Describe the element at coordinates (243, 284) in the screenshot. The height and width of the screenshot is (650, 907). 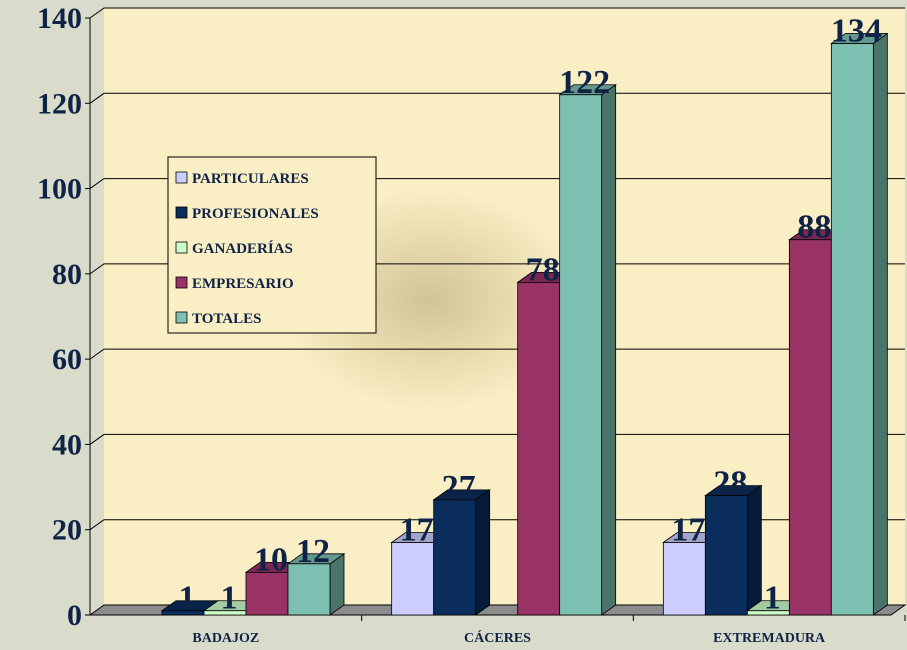
I see `legend-label: EMPRESARIO` at that location.